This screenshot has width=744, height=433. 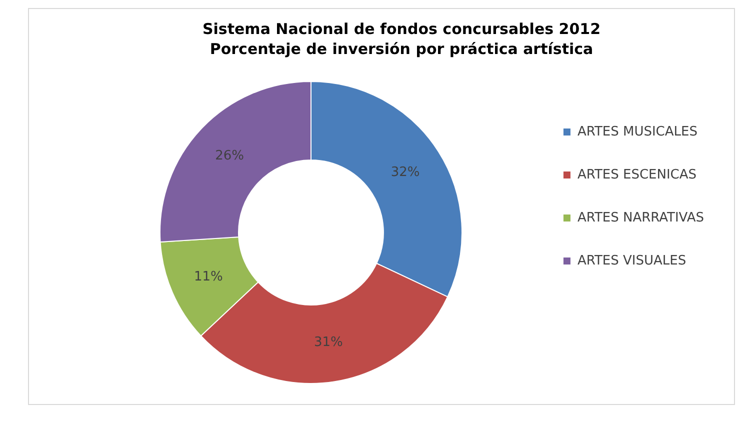 What do you see at coordinates (637, 132) in the screenshot?
I see `legend-label: ARTES MUSICALES` at bounding box center [637, 132].